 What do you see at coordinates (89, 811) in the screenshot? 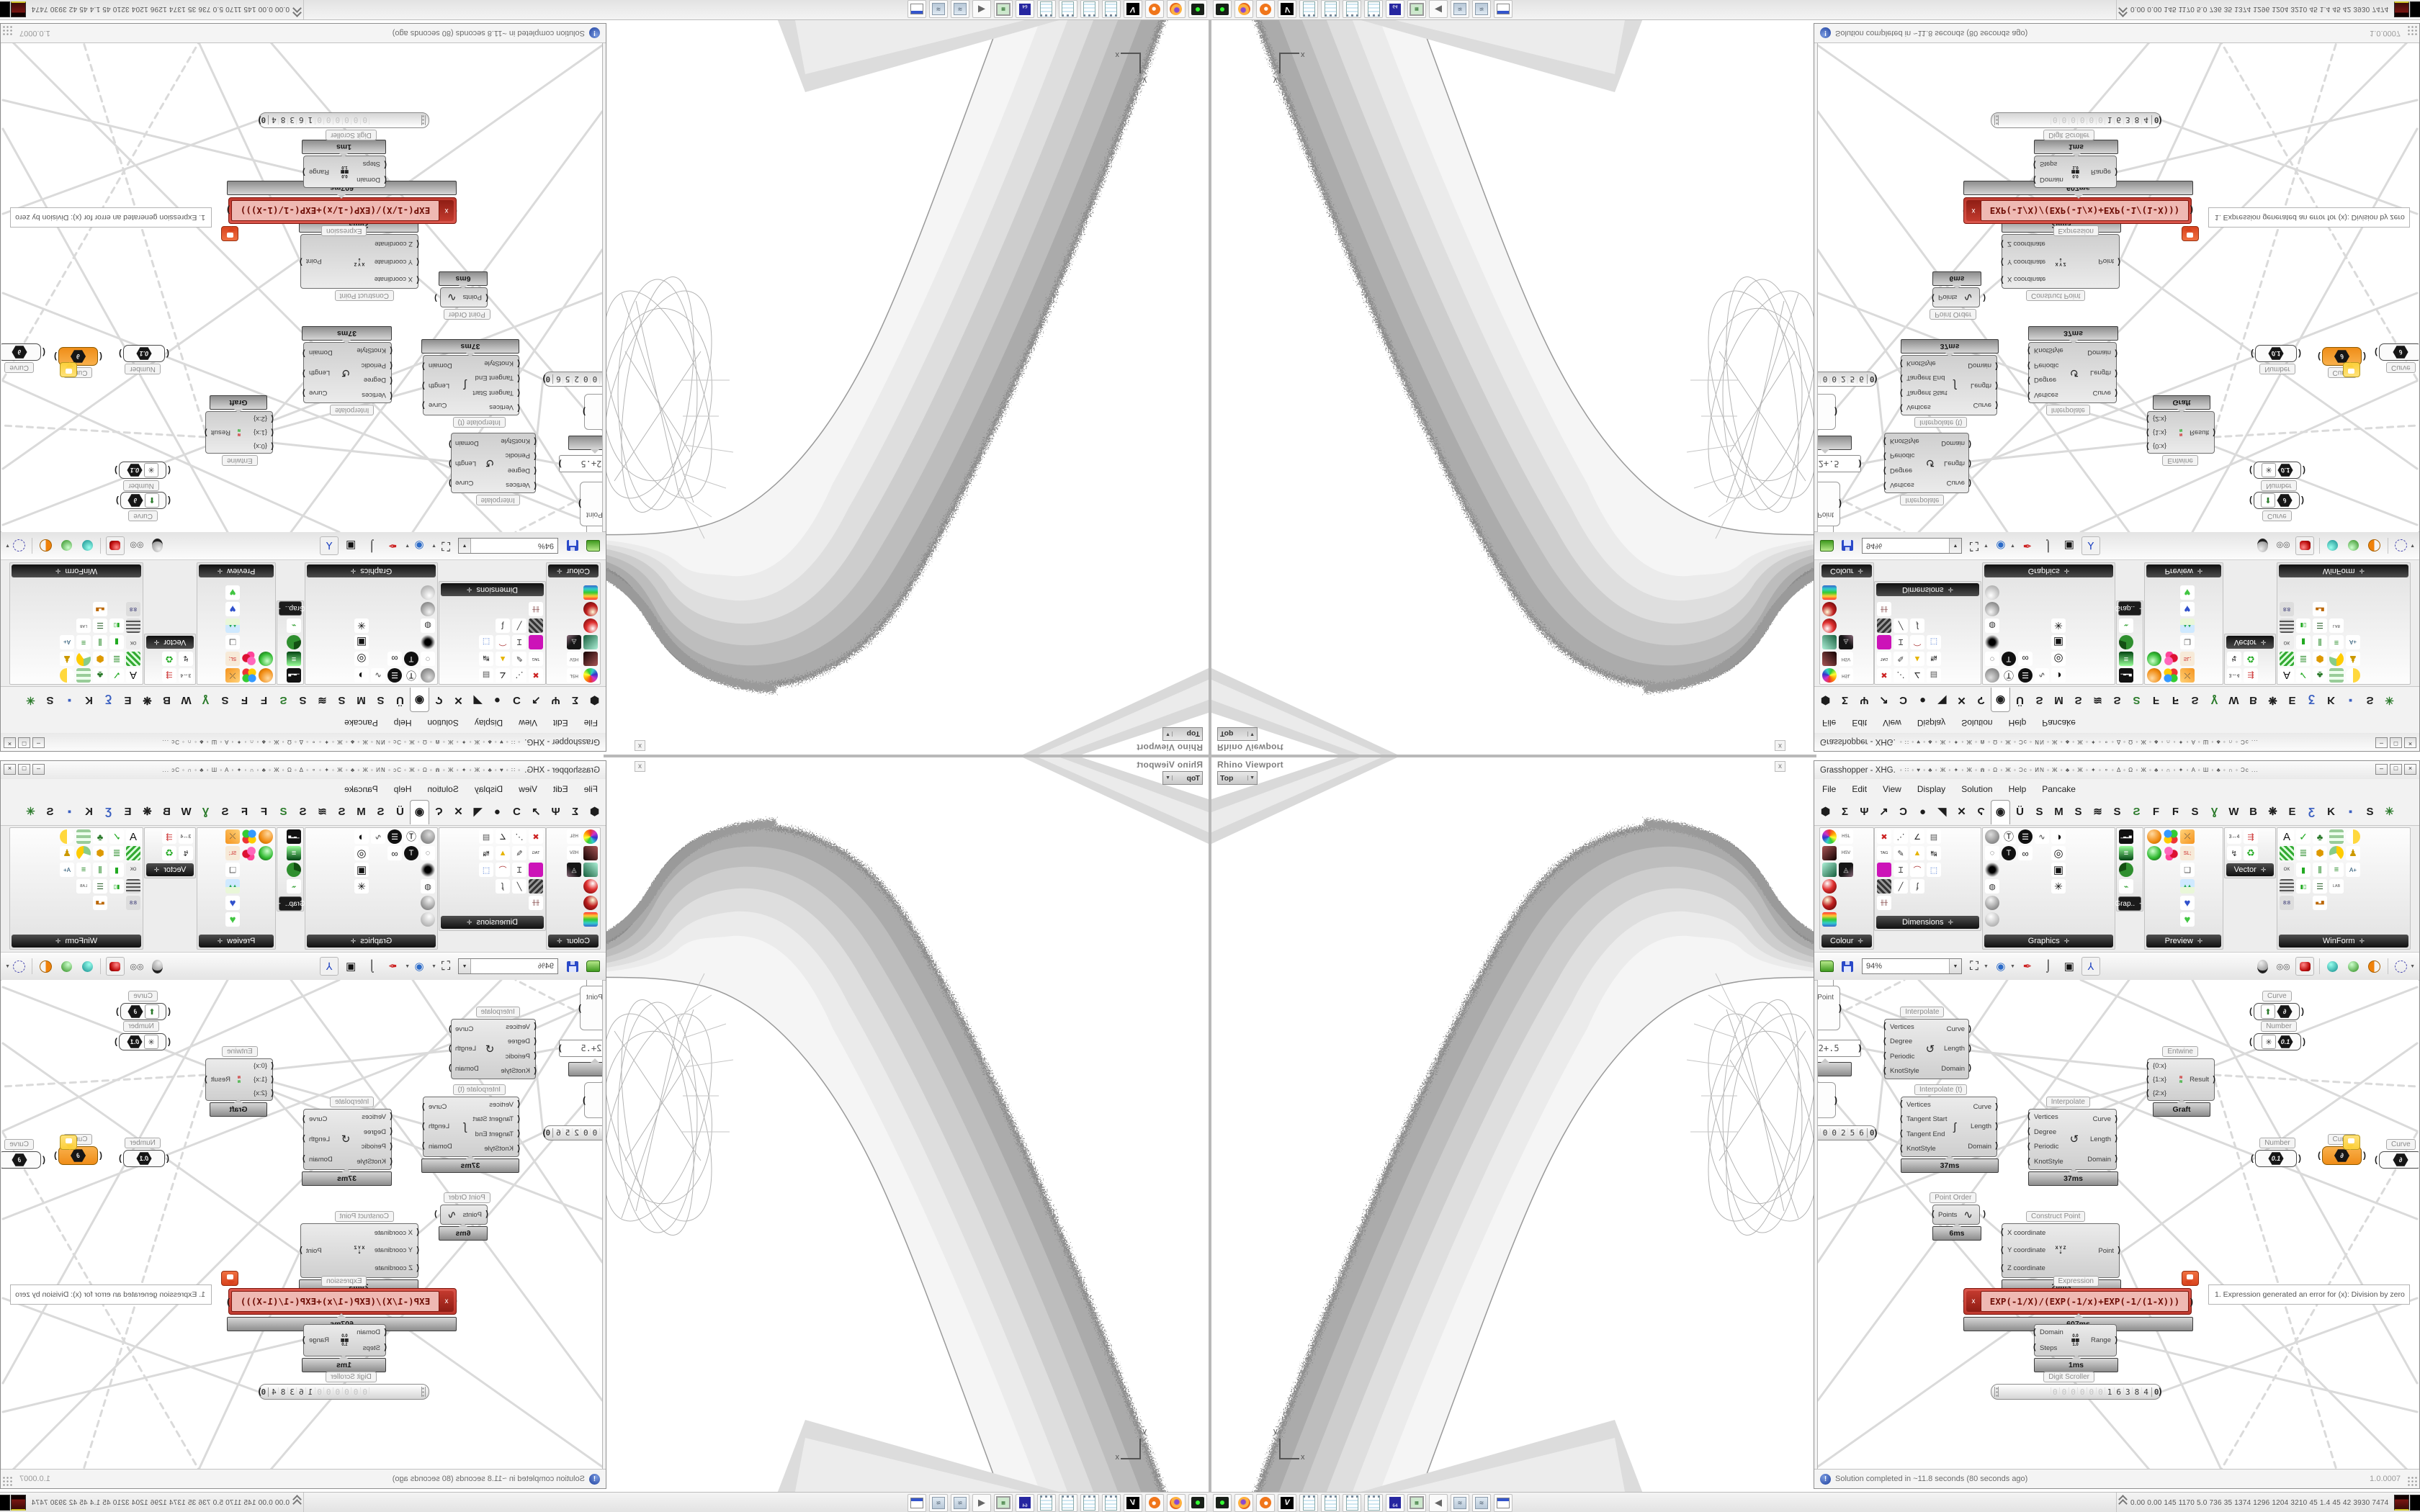
I see `category-tab-26: K` at bounding box center [89, 811].